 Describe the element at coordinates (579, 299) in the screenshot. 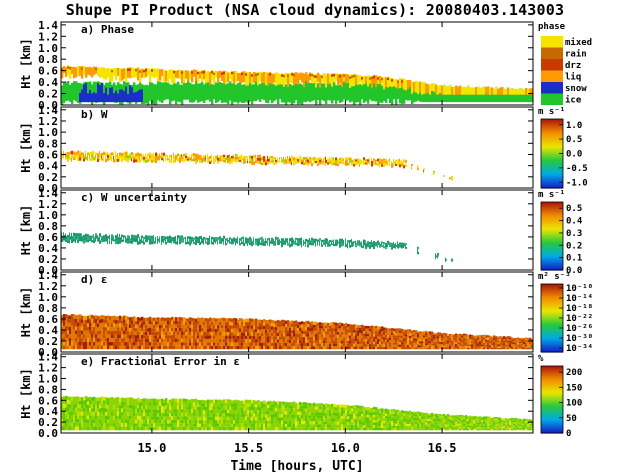

I see `colorbar-tick-label: 10⁻¹⁴` at that location.